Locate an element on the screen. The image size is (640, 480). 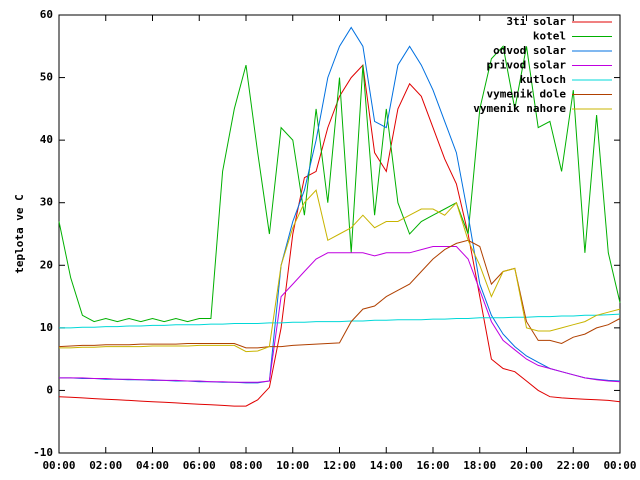
y-tick-label: 40 is located at coordinates (46, 139).